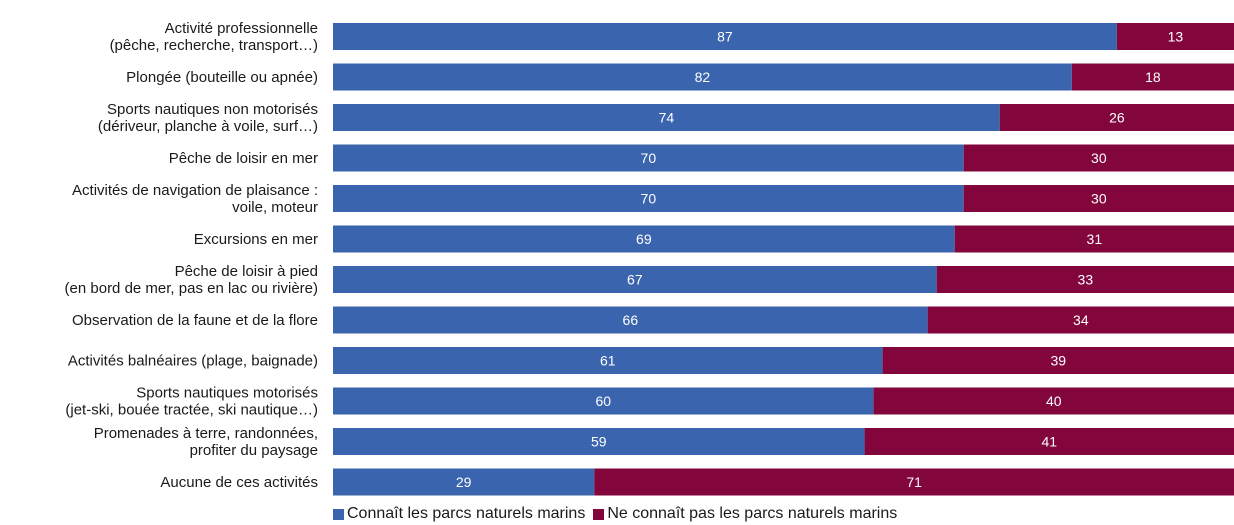  Describe the element at coordinates (243, 158) in the screenshot. I see `category-label-peche-de-loisir-en-mer: Pêche de loisir en mer` at that location.